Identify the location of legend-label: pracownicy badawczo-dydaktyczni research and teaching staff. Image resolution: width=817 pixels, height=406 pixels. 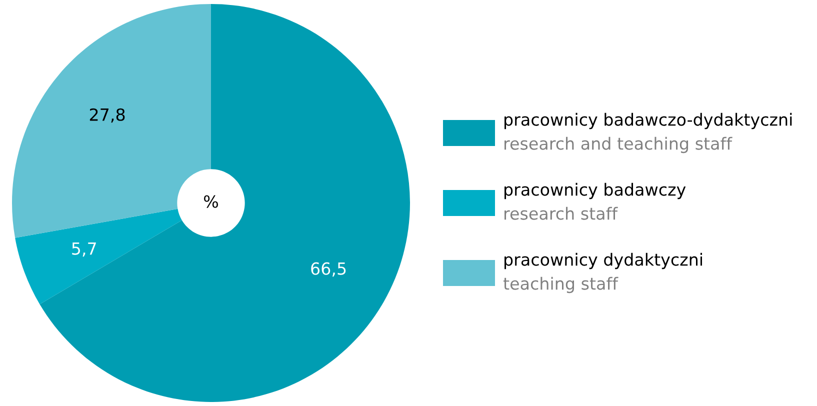
(648, 133).